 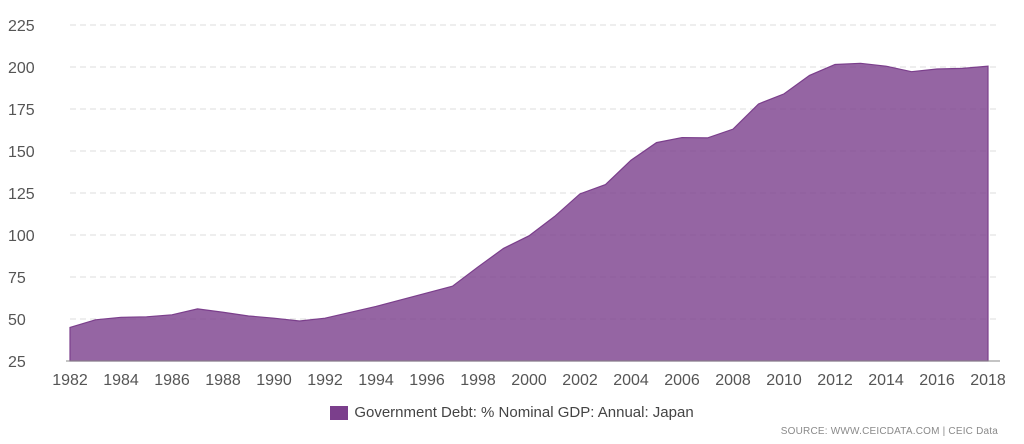 What do you see at coordinates (223, 380) in the screenshot?
I see `x-tick-label: 1988` at bounding box center [223, 380].